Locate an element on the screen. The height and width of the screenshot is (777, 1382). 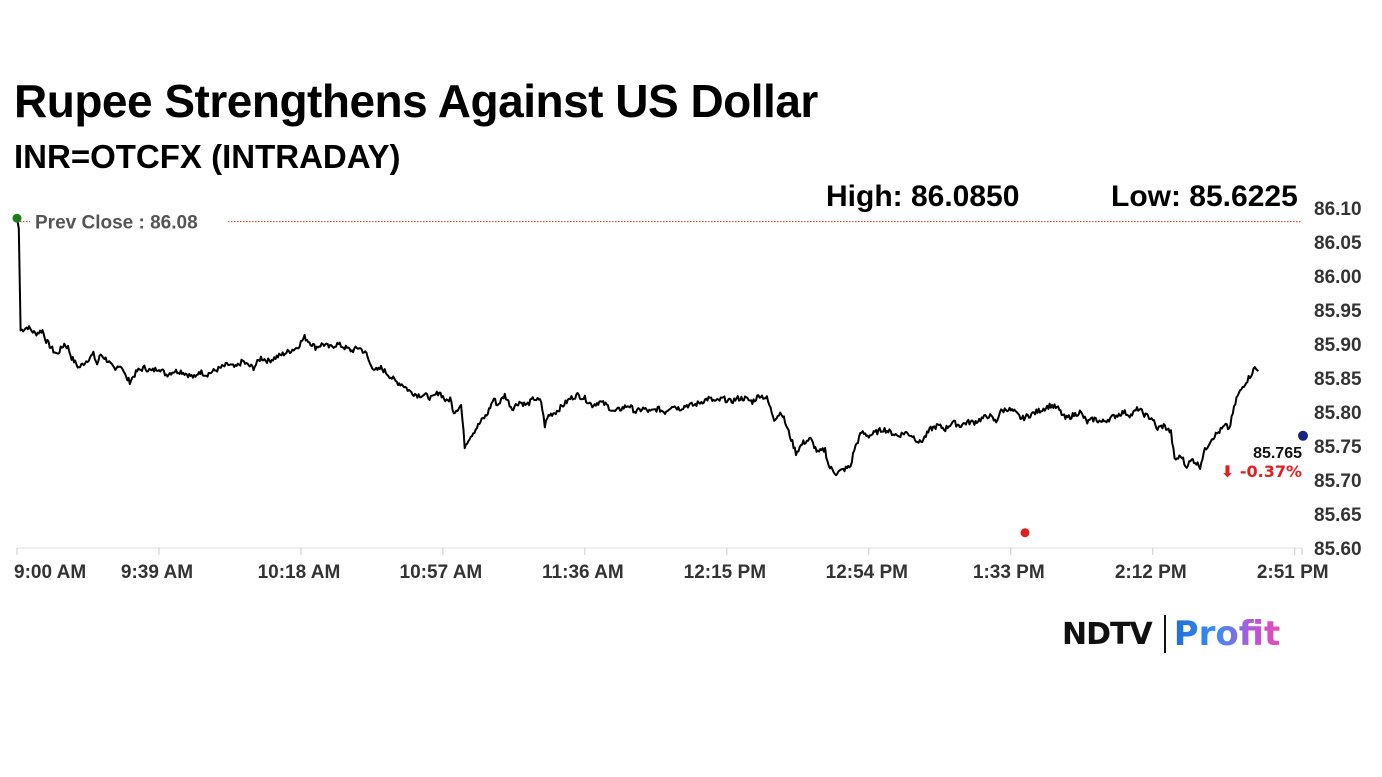
start-point-marker is located at coordinates (17, 218).